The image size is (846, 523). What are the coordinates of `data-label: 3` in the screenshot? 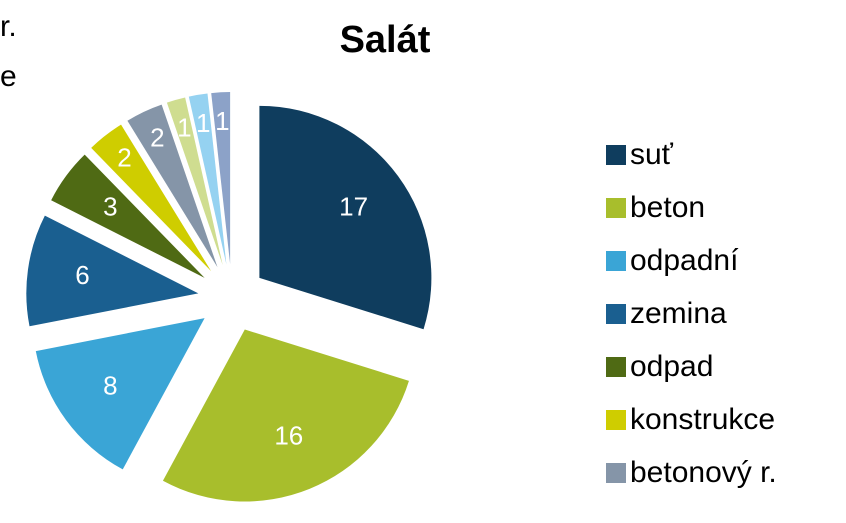 It's located at (110, 206).